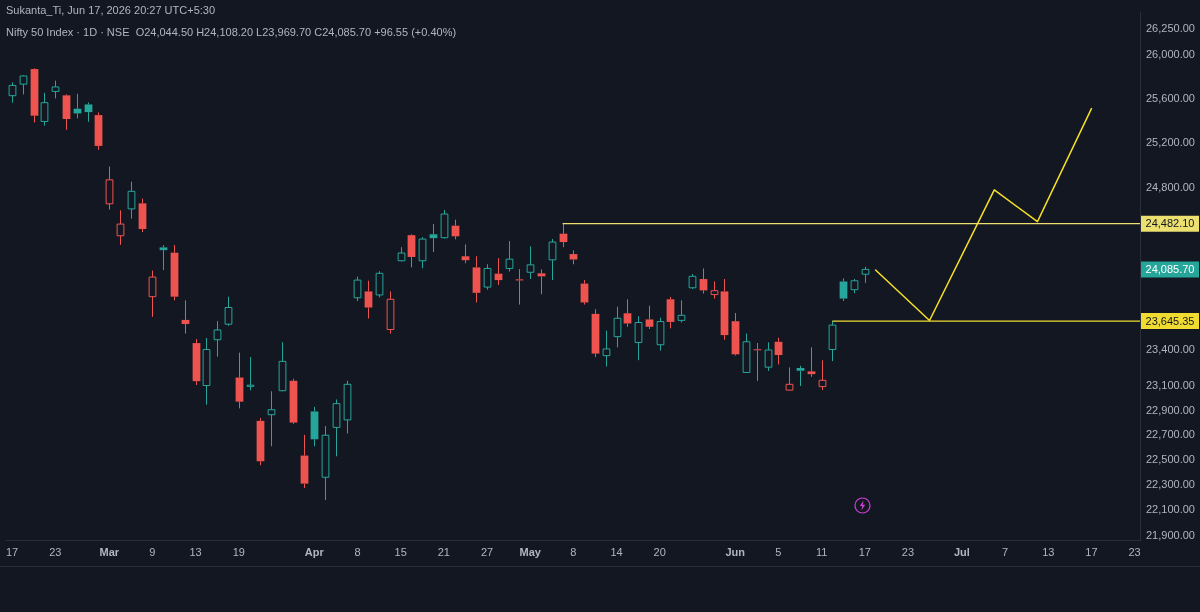 The height and width of the screenshot is (612, 1200). Describe the element at coordinates (443, 552) in the screenshot. I see `x-tick-label: 21` at that location.